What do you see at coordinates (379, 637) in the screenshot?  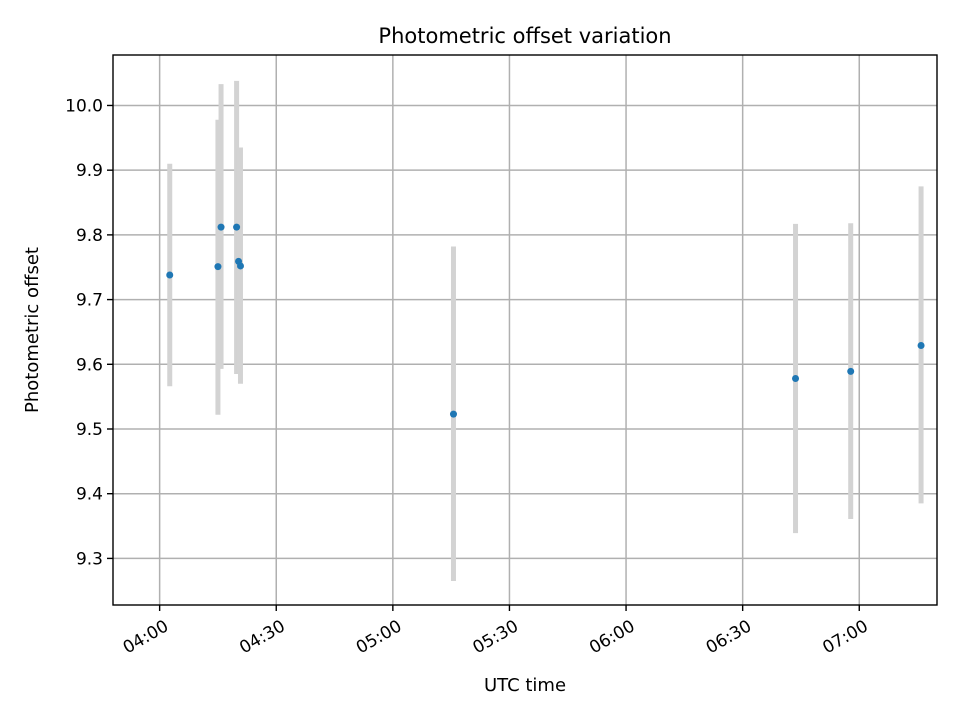 I see `x-tick-label: 05:00` at bounding box center [379, 637].